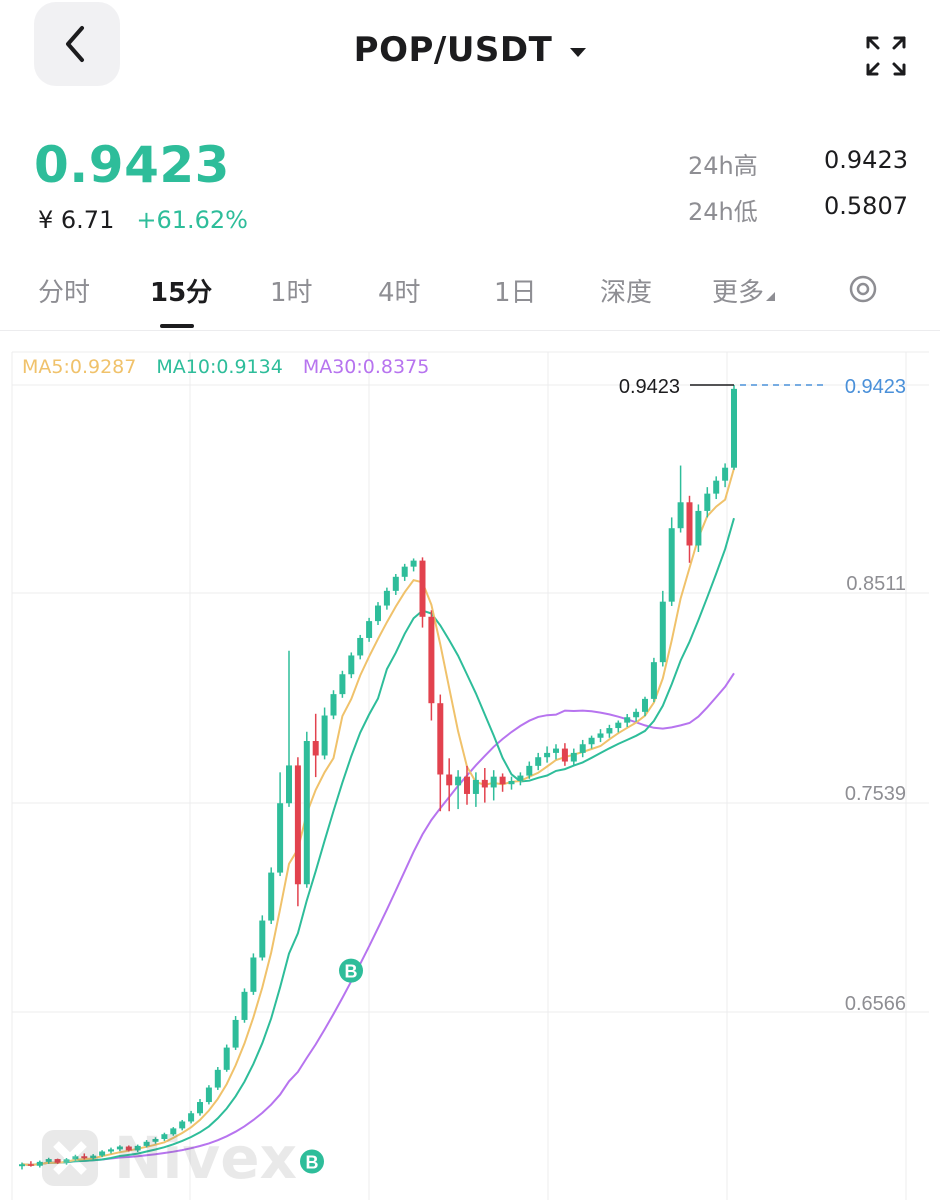  I want to click on buy-marker-label: B, so click(351, 972).